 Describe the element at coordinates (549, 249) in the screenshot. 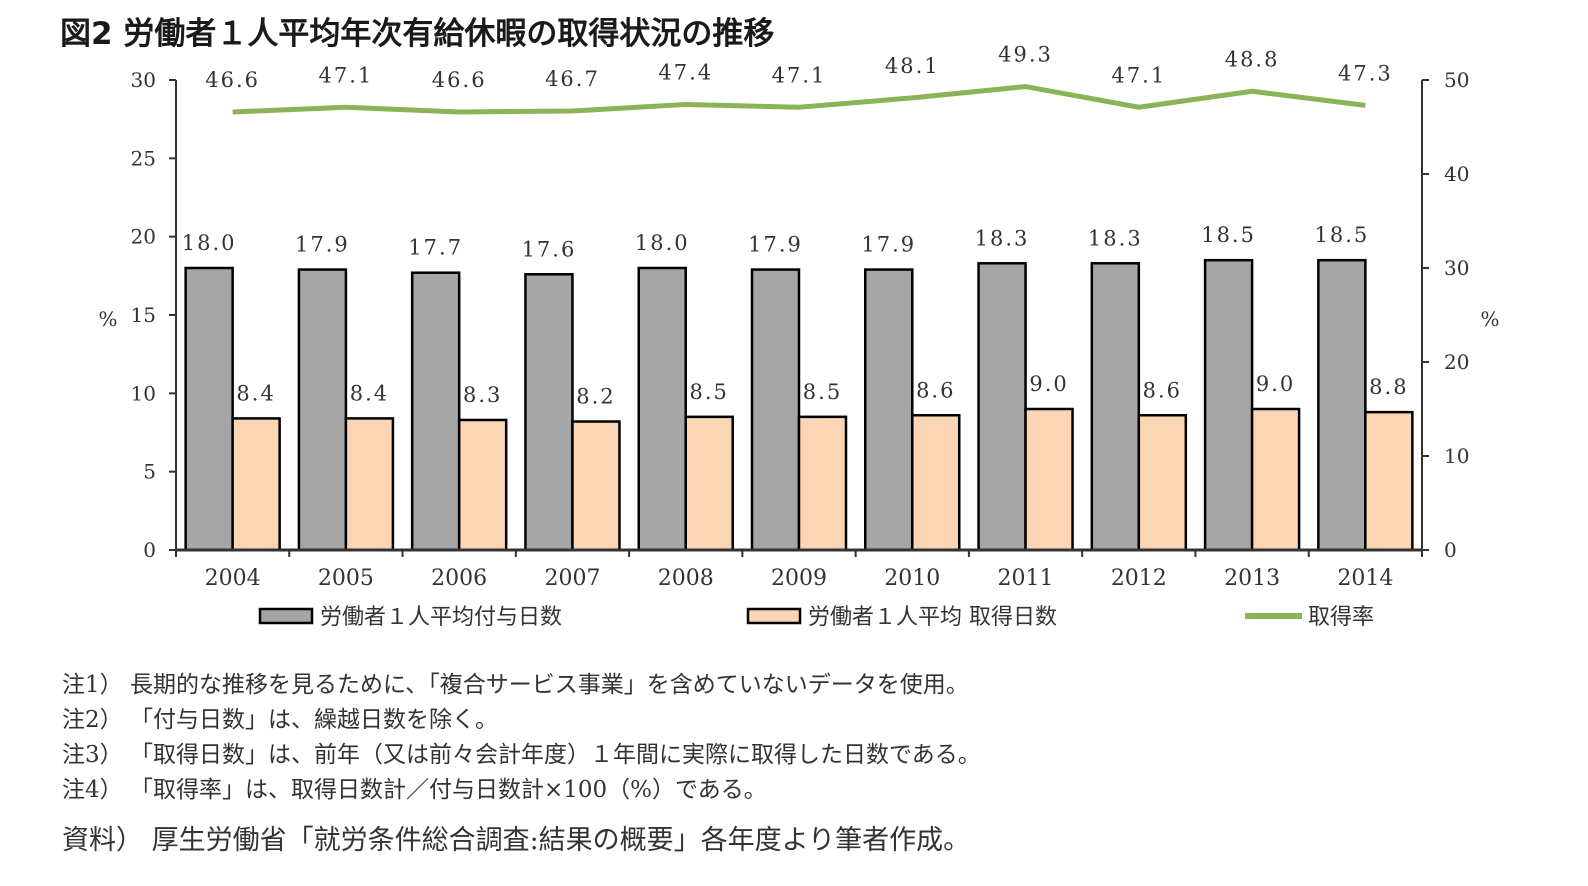

I see `data-label-granted: 17.6` at that location.